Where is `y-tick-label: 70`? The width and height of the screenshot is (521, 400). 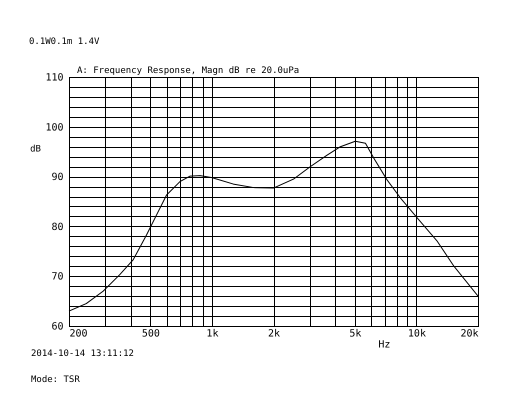 y-tick-label: 70 is located at coordinates (57, 277).